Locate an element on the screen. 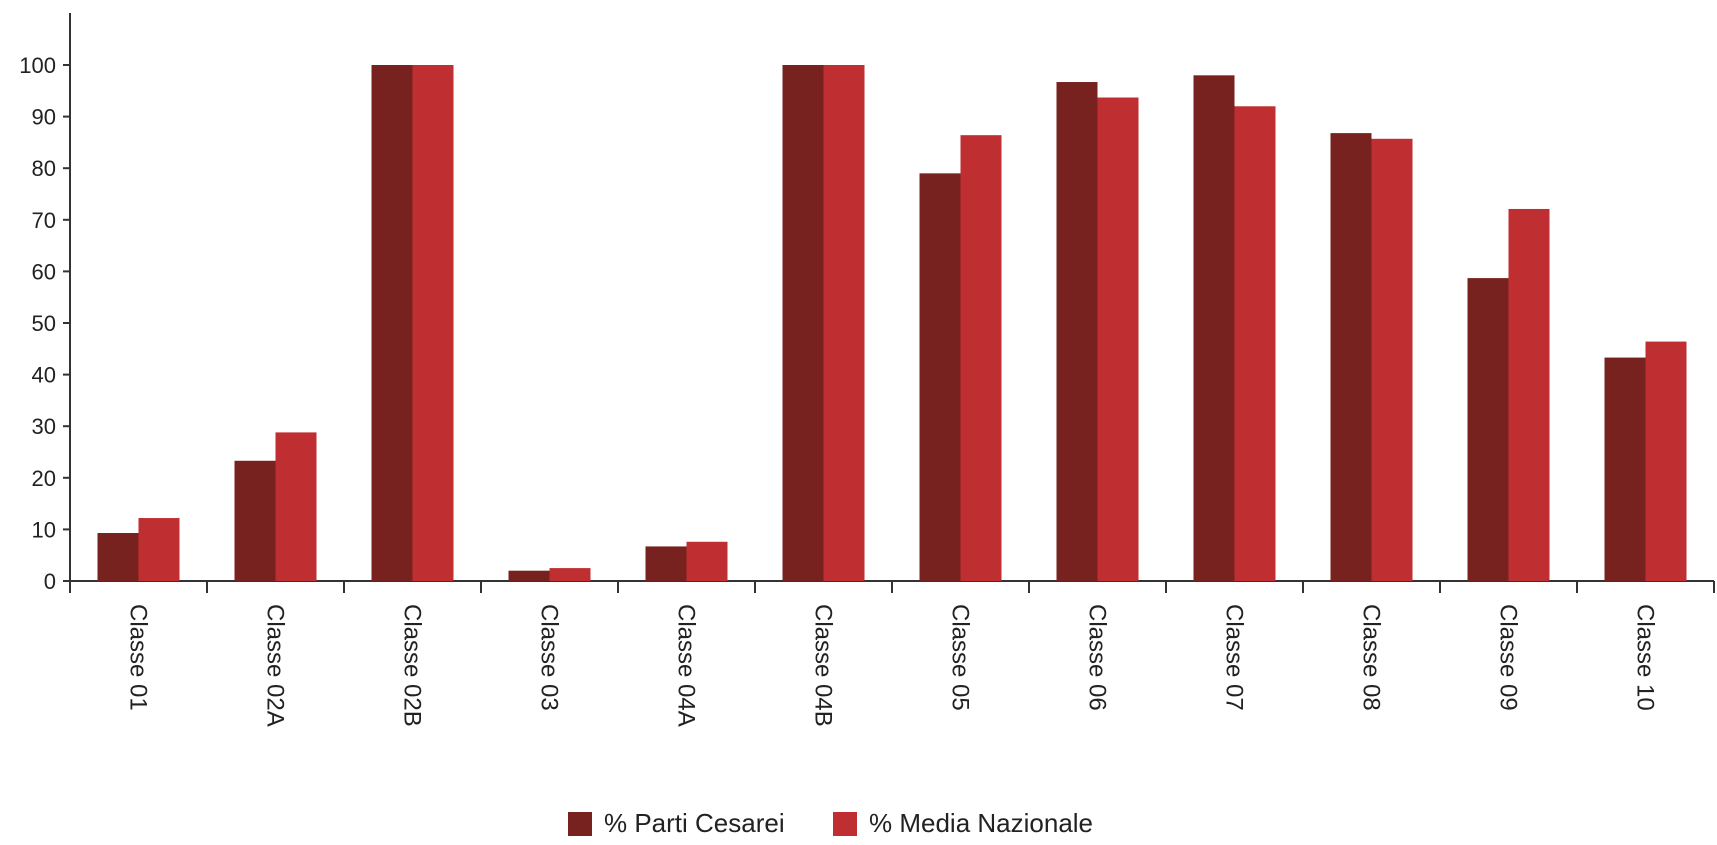 This screenshot has width=1717, height=845. x-tick-label: Classe 02B is located at coordinates (412, 665).